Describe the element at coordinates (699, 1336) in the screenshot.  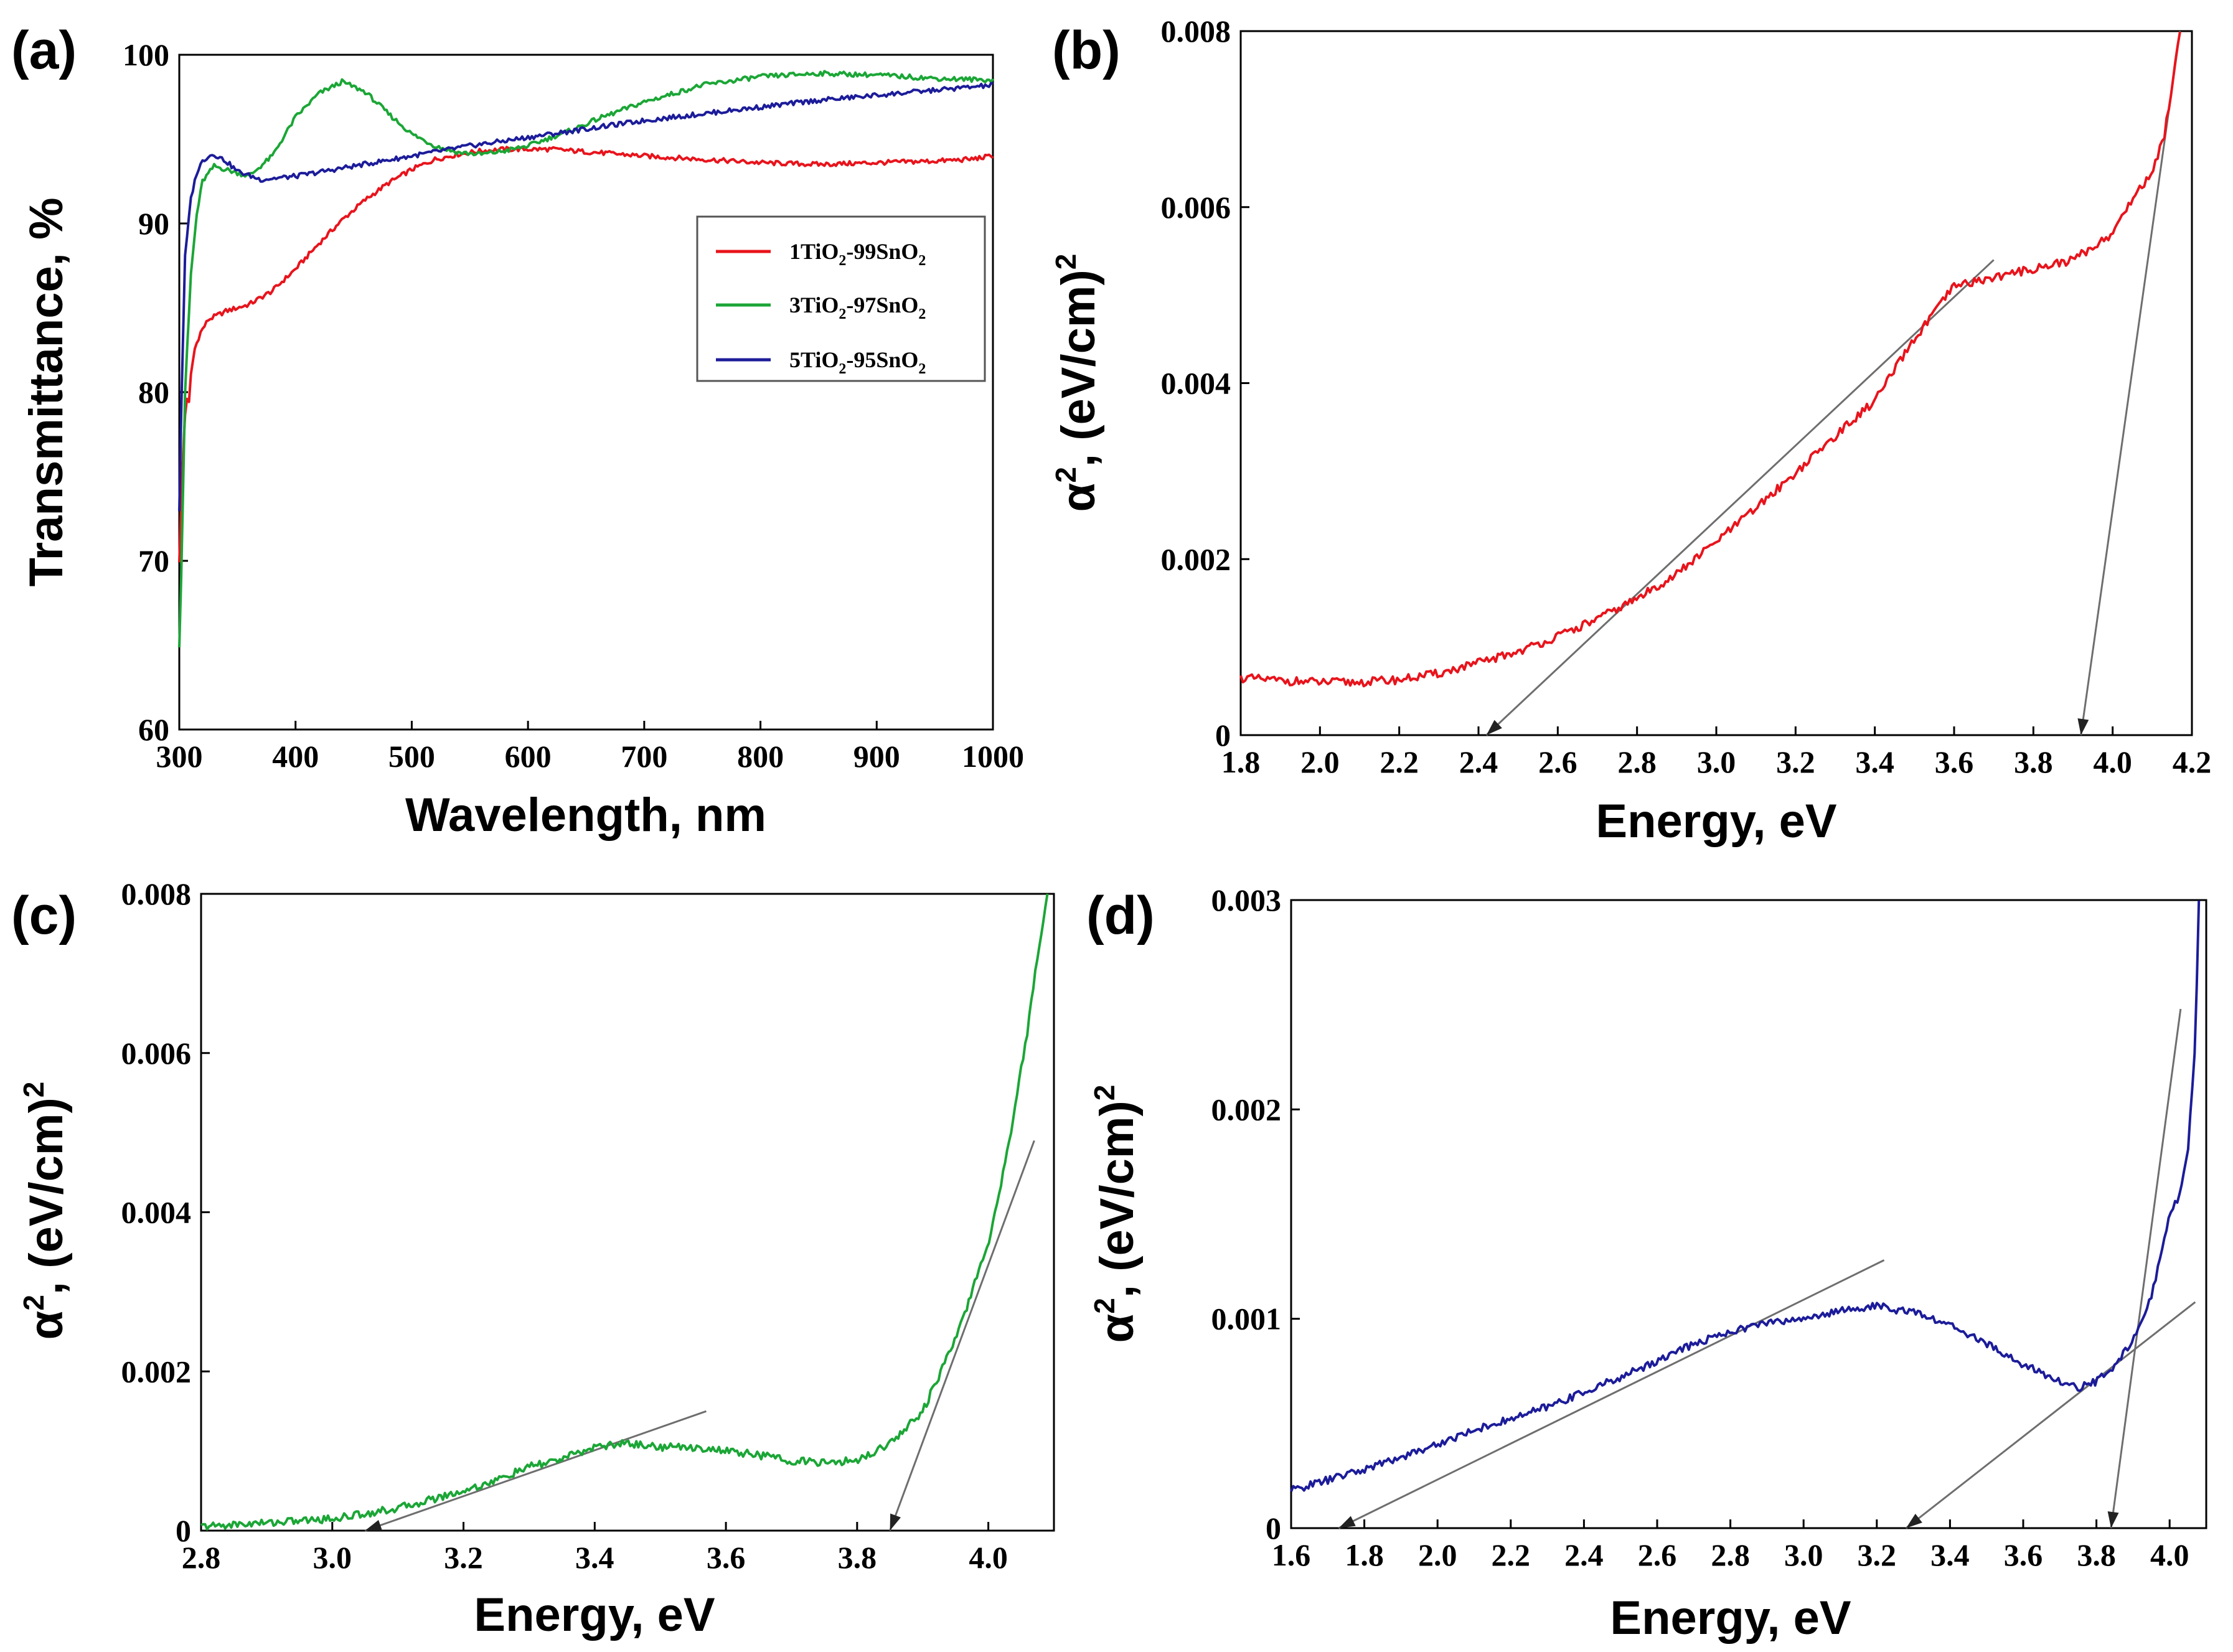
I see `fit-lines-c` at that location.